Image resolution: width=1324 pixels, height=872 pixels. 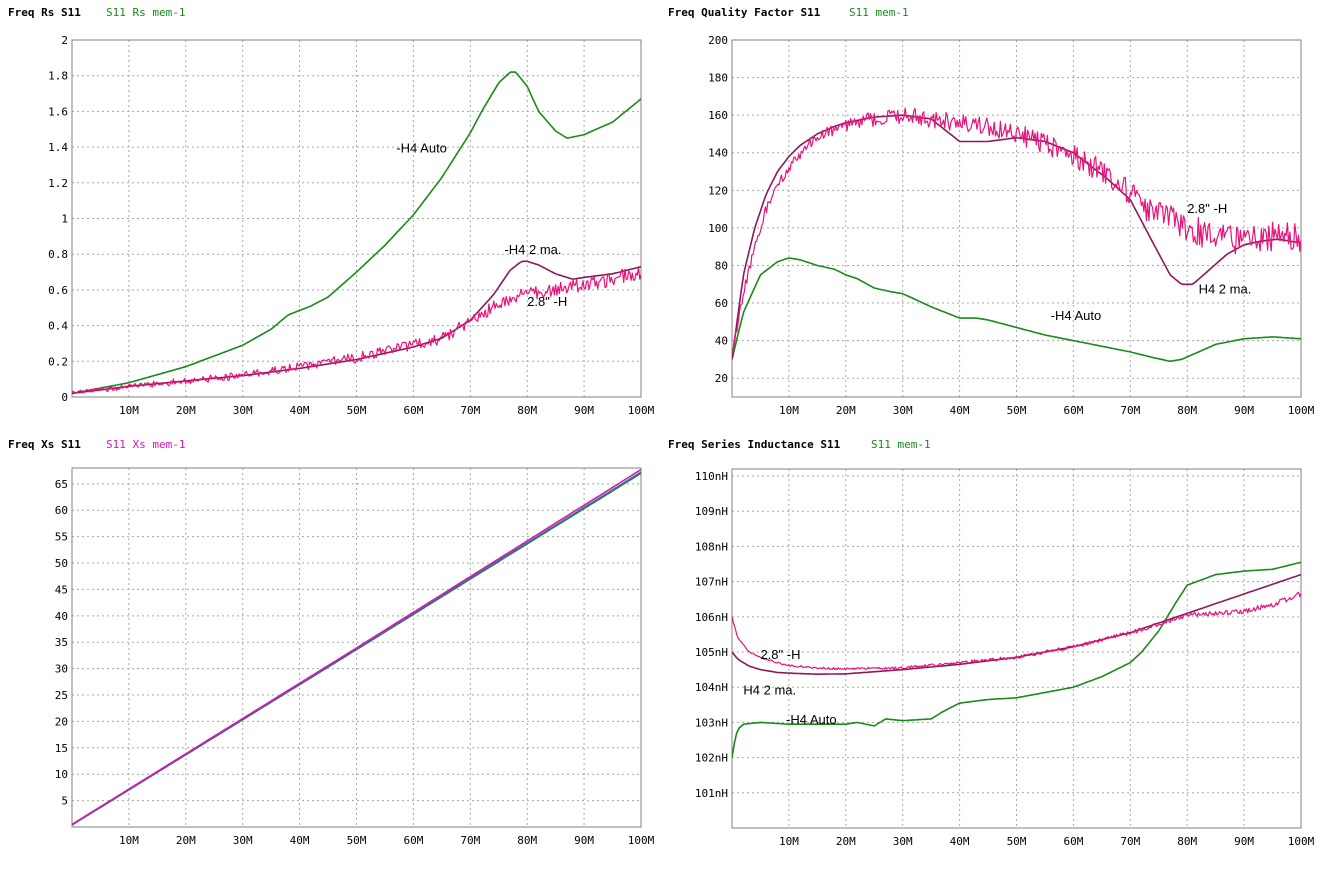 I want to click on rs-chart-legend: S11 Rs mem-1, so click(x=146, y=12).